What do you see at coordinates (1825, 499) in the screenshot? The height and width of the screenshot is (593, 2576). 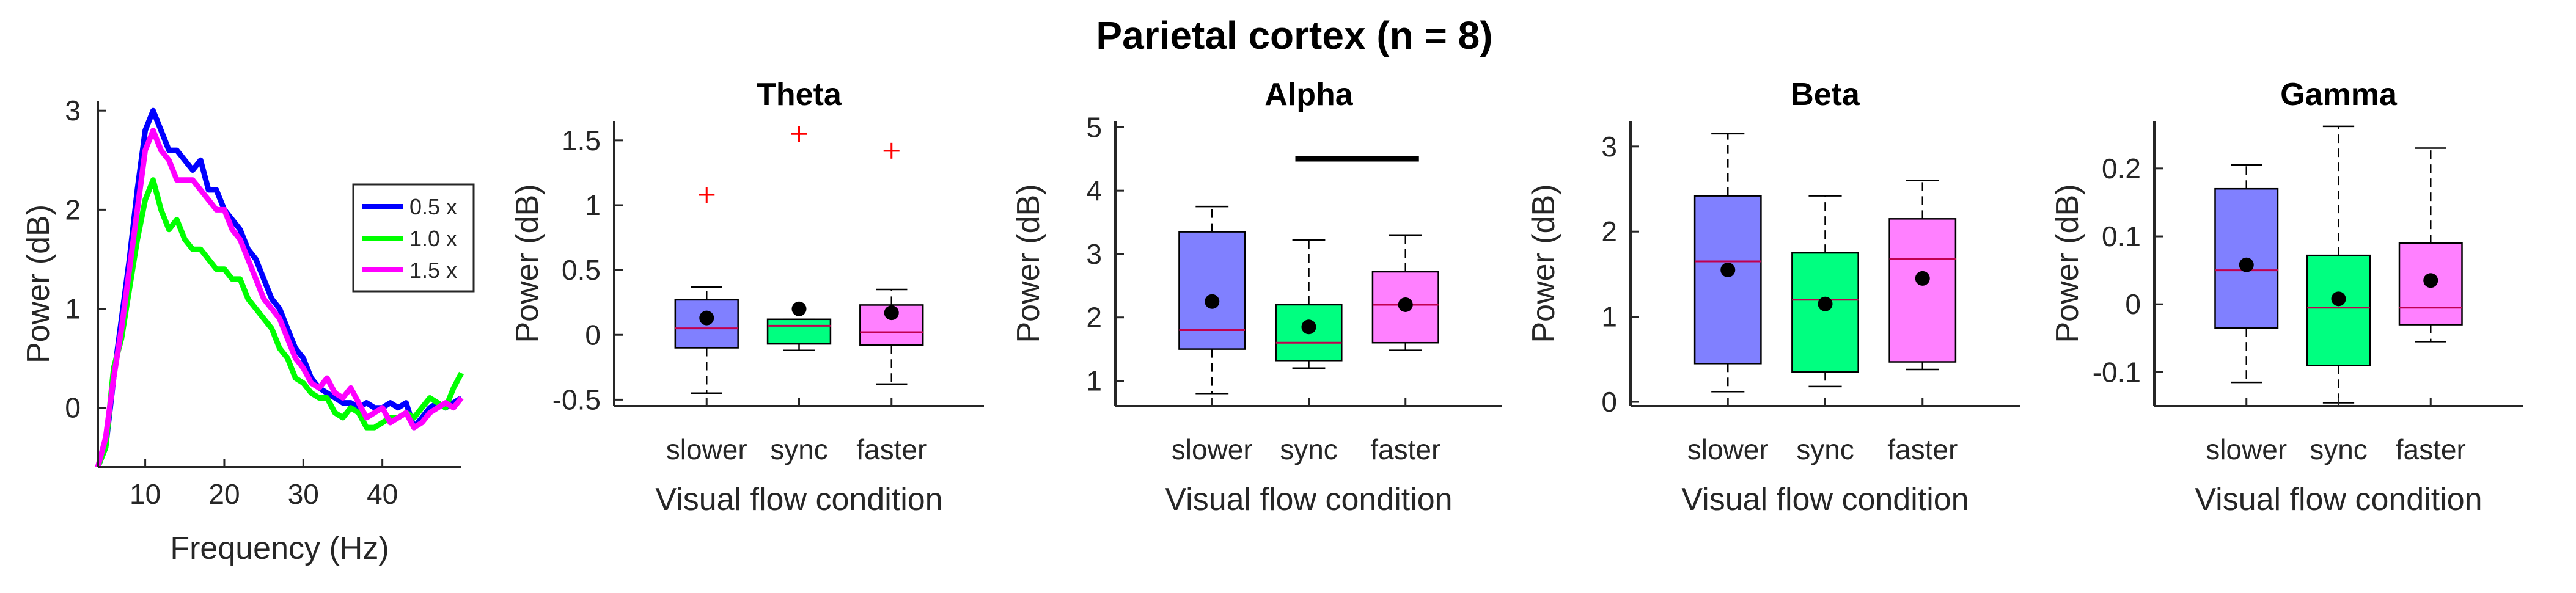 I see `beta-x-axis-label: Visual flow condition` at bounding box center [1825, 499].